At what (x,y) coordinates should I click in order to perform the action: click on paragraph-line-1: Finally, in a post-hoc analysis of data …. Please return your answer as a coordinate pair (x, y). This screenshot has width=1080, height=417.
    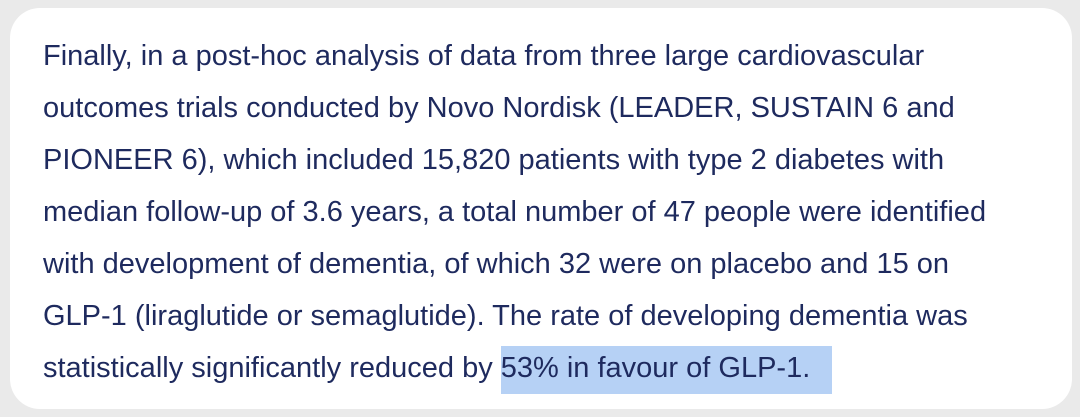
    Looking at the image, I should click on (484, 56).